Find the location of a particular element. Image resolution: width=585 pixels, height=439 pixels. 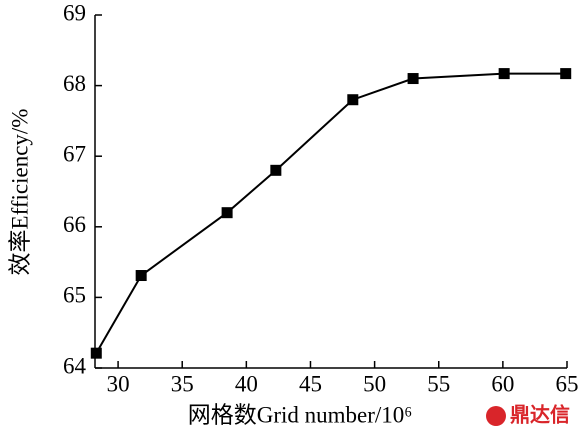

watermark: 鼎达信 is located at coordinates (528, 415).